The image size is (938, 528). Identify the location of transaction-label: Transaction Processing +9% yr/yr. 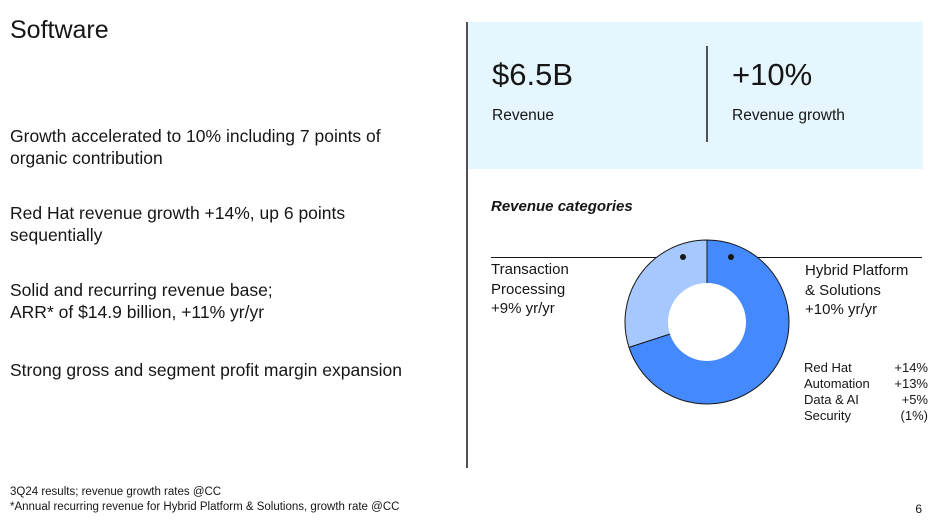
(530, 289).